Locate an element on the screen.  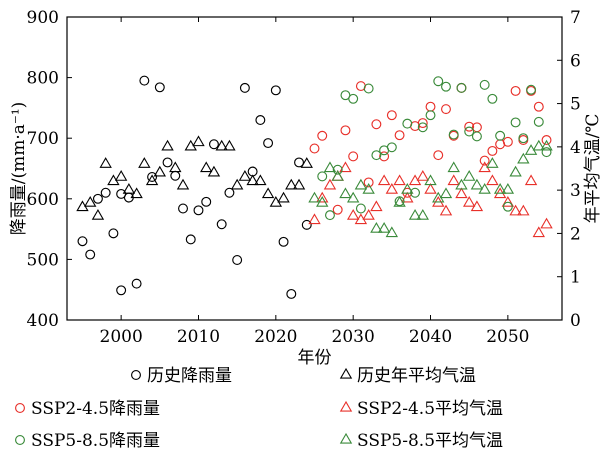
legend-item: SSP5-8.5平均气温 is located at coordinates (421, 441).